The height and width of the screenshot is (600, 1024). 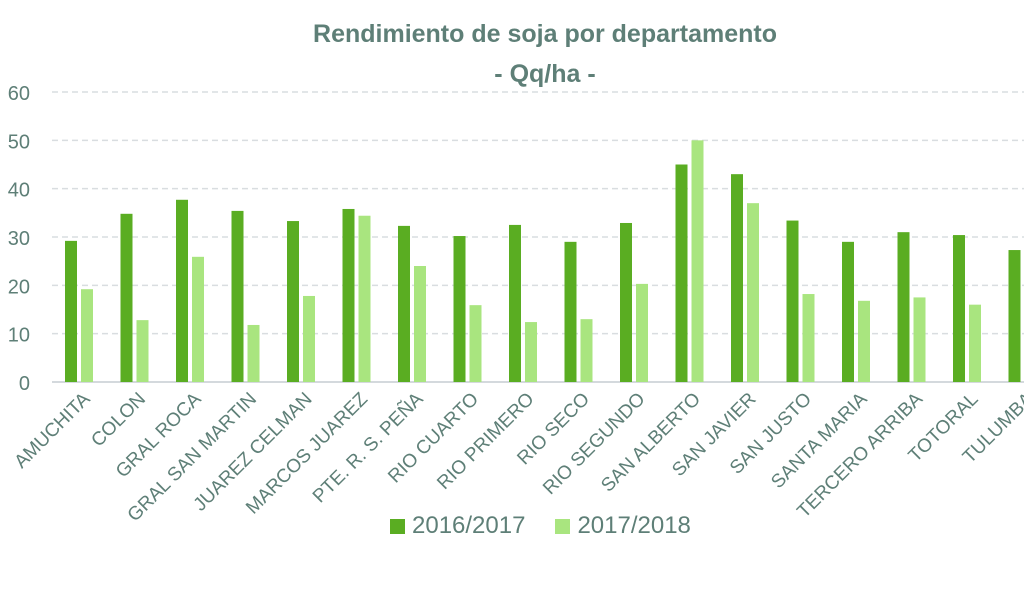 I want to click on x-tick-label: SAN ALBERTO, so click(x=651, y=443).